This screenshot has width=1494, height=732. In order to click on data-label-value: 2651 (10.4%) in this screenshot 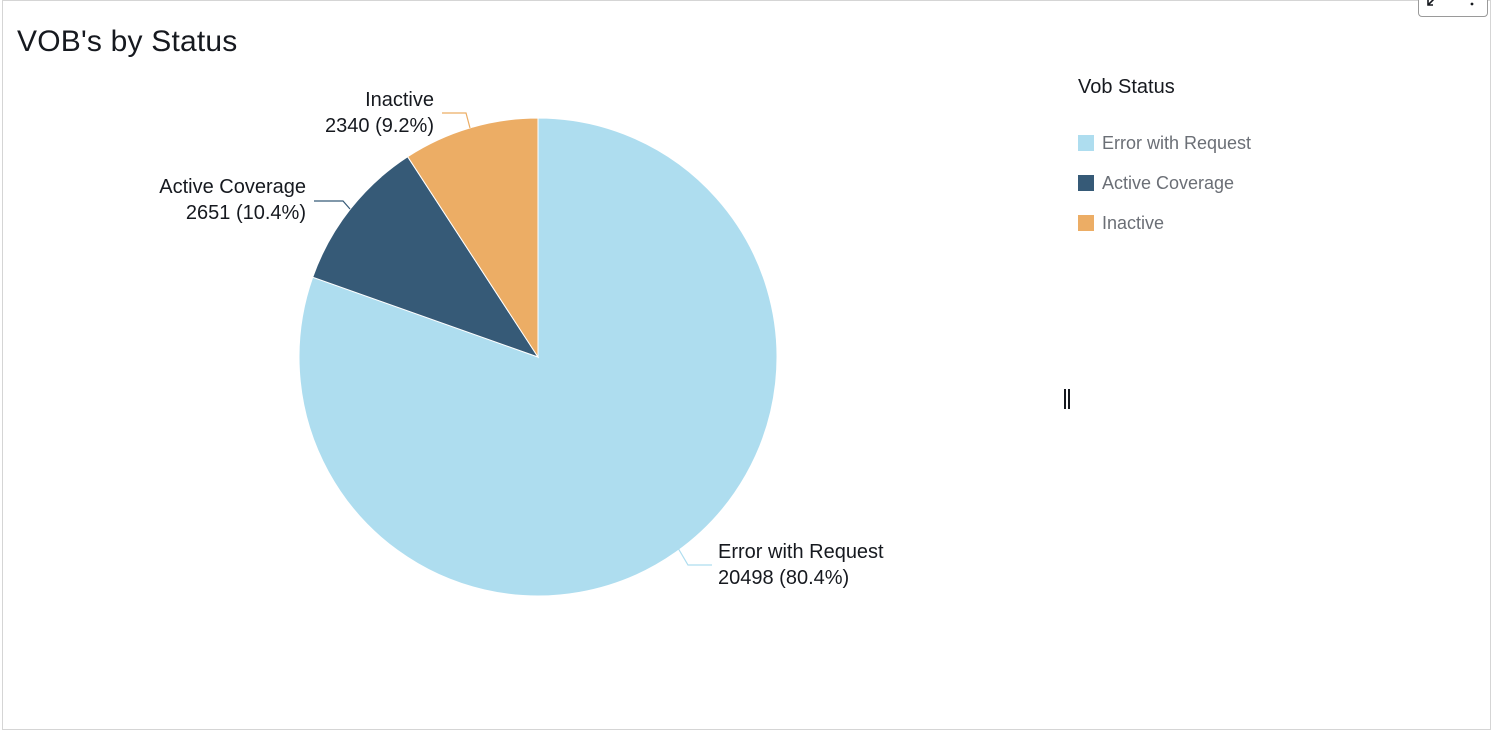, I will do `click(246, 213)`.